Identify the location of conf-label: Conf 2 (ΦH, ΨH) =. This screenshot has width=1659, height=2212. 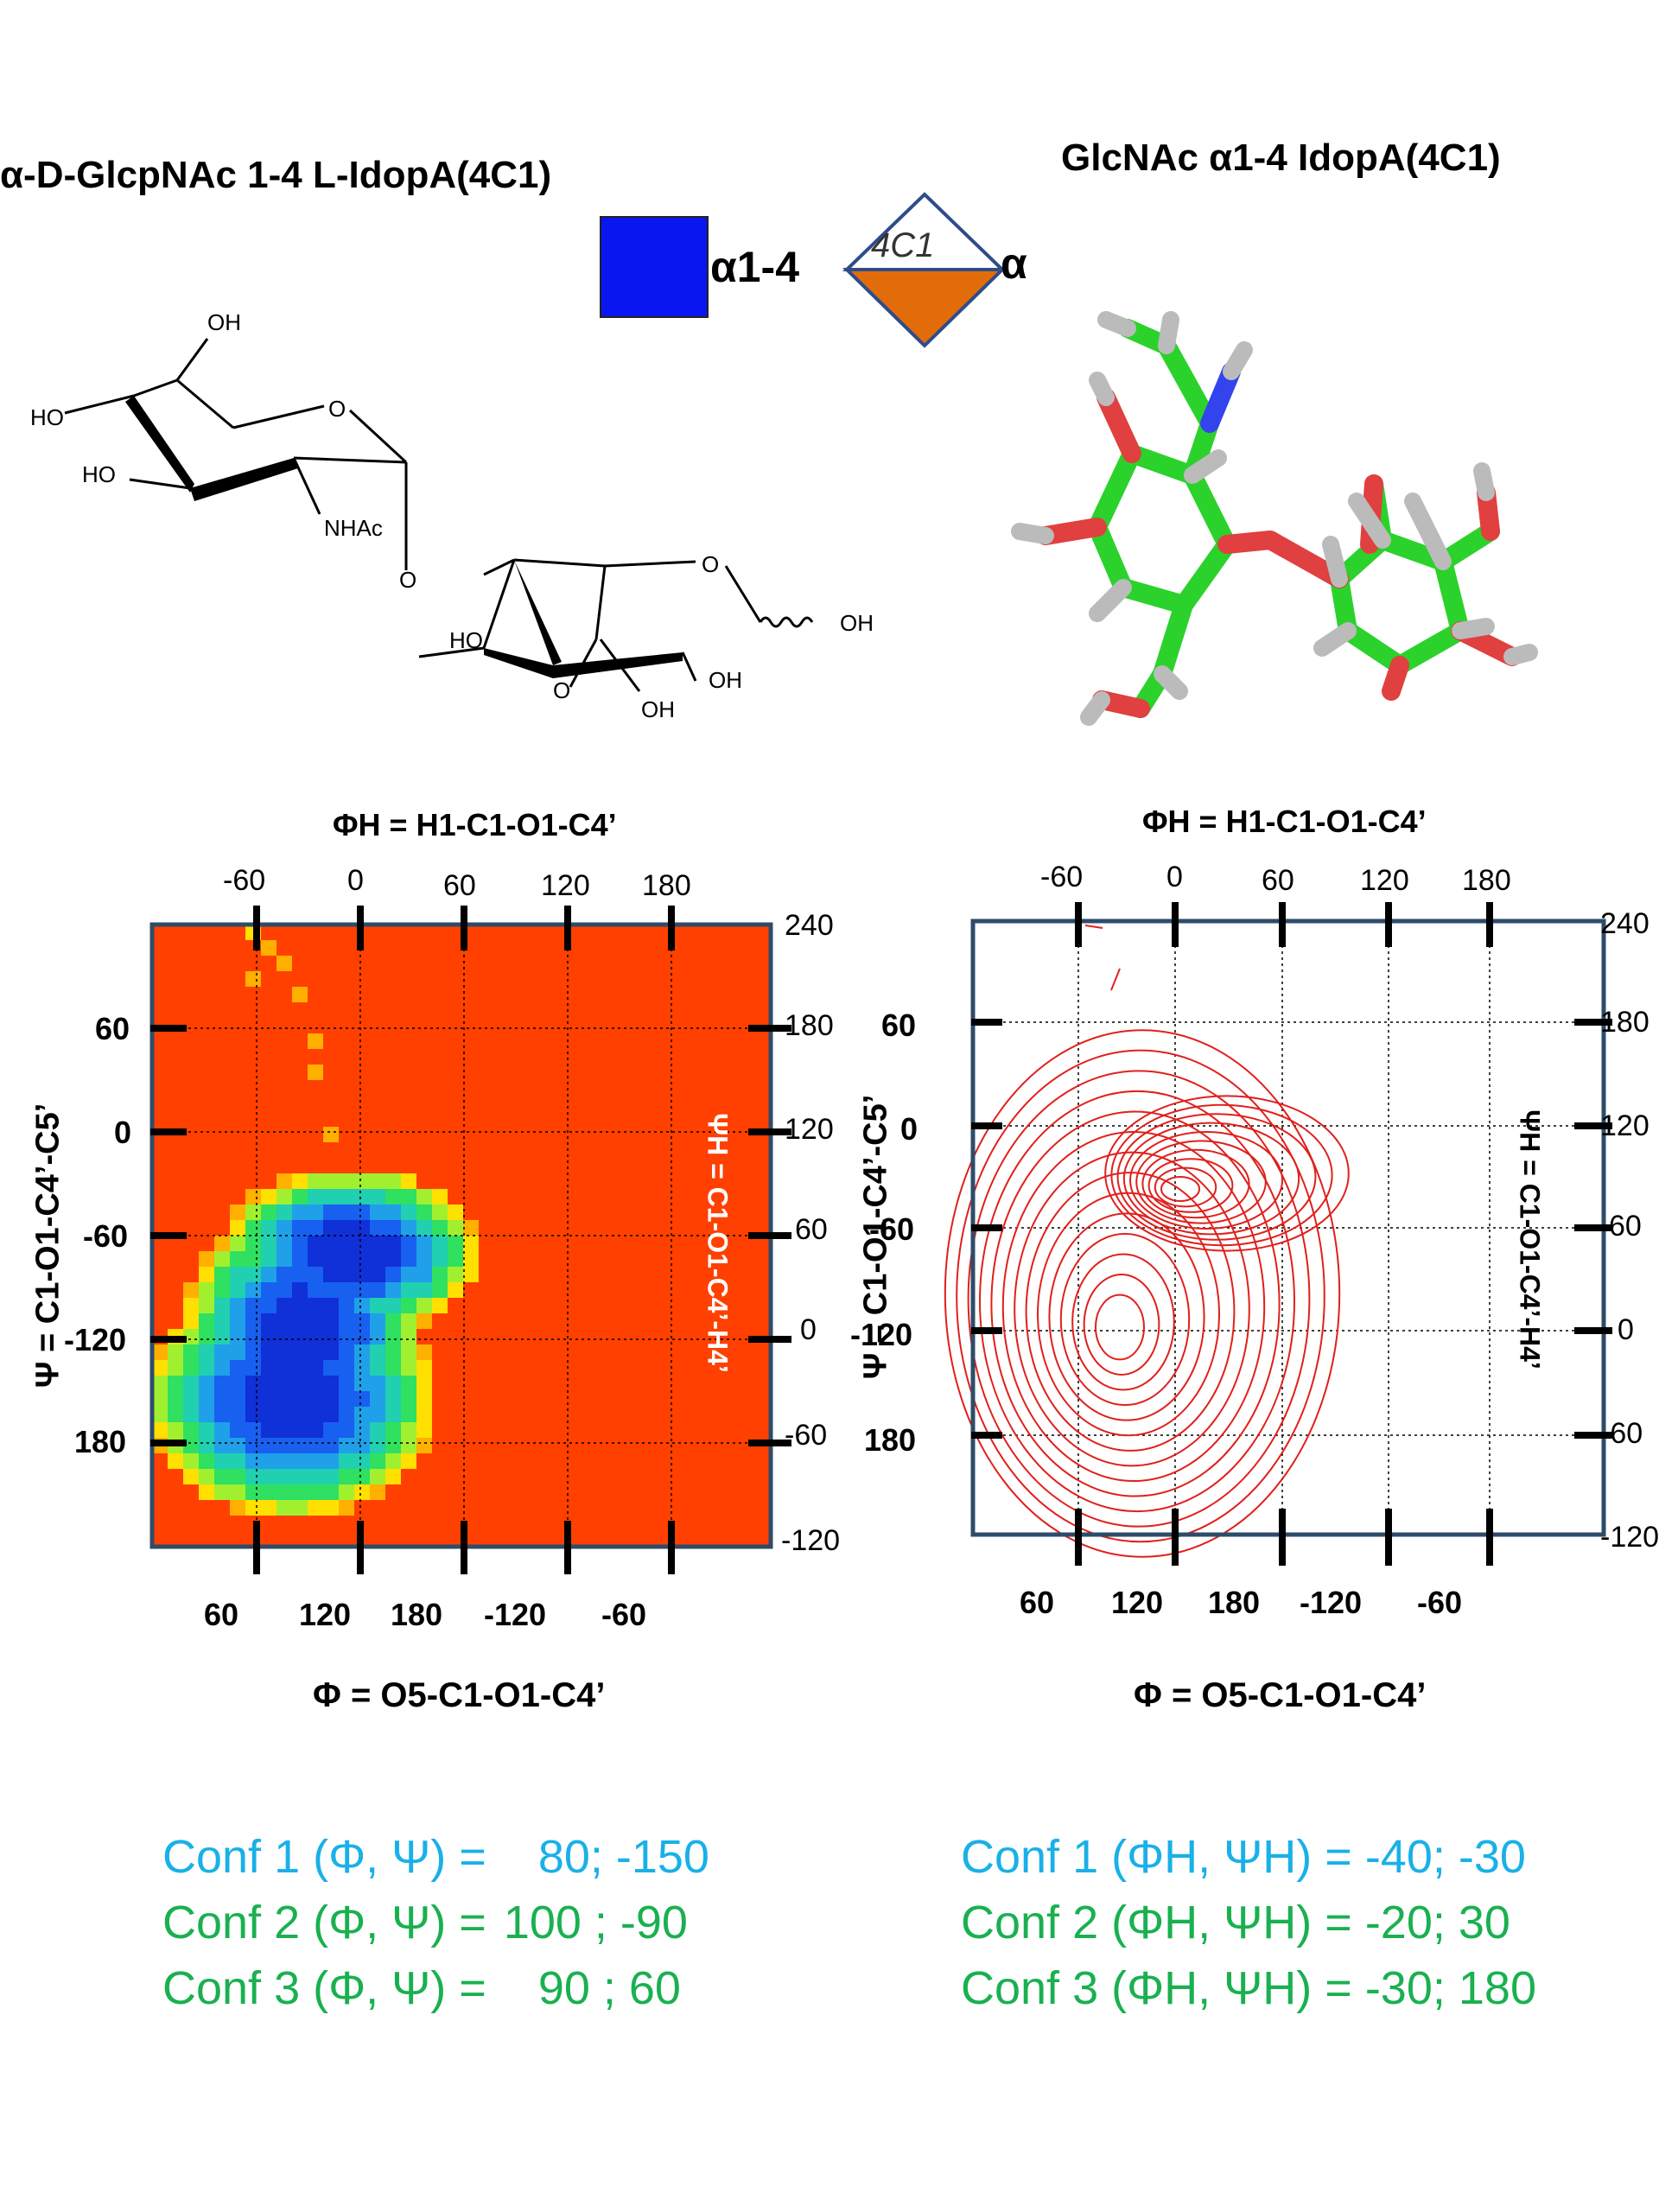
(1156, 1922).